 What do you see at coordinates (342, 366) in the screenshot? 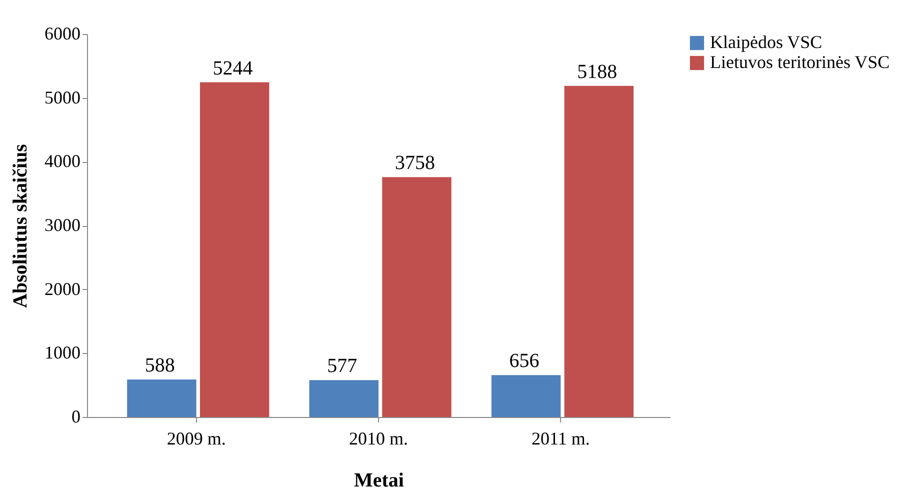
I see `data-label: 577` at bounding box center [342, 366].